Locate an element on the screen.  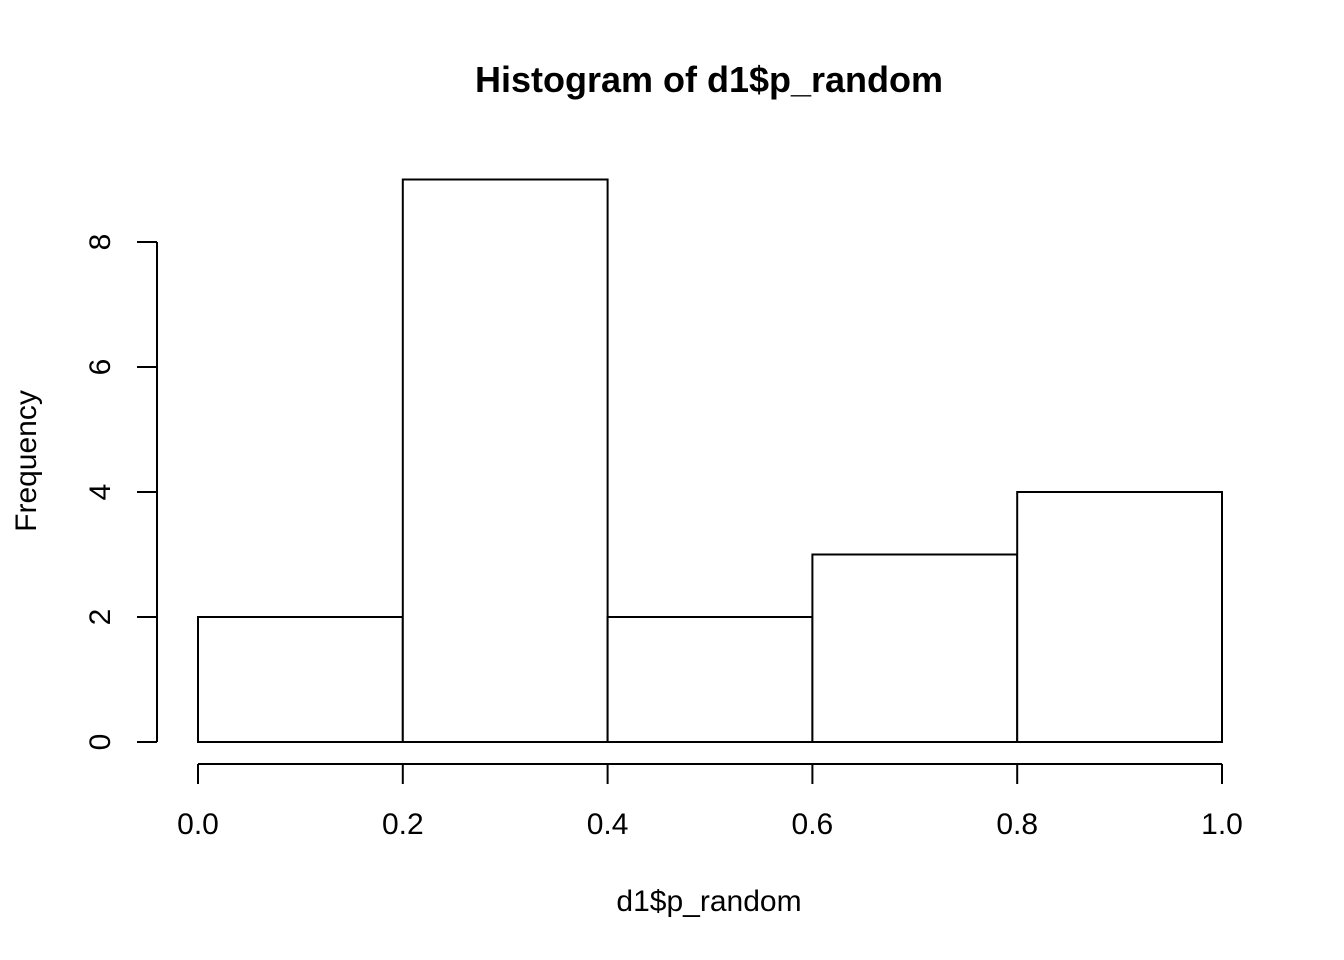
y-tick-label: 2 is located at coordinates (100, 617).